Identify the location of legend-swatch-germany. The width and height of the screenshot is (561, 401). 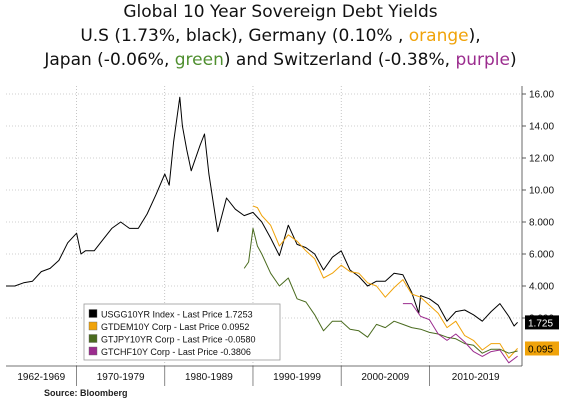
(93, 326).